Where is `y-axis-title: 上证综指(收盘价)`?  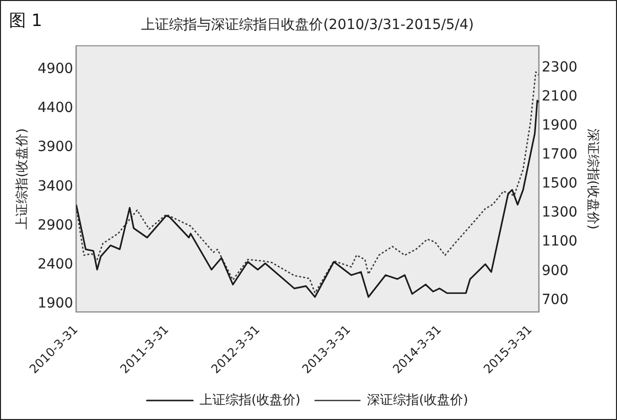
y-axis-title: 上证综指(收盘价) is located at coordinates (22, 179).